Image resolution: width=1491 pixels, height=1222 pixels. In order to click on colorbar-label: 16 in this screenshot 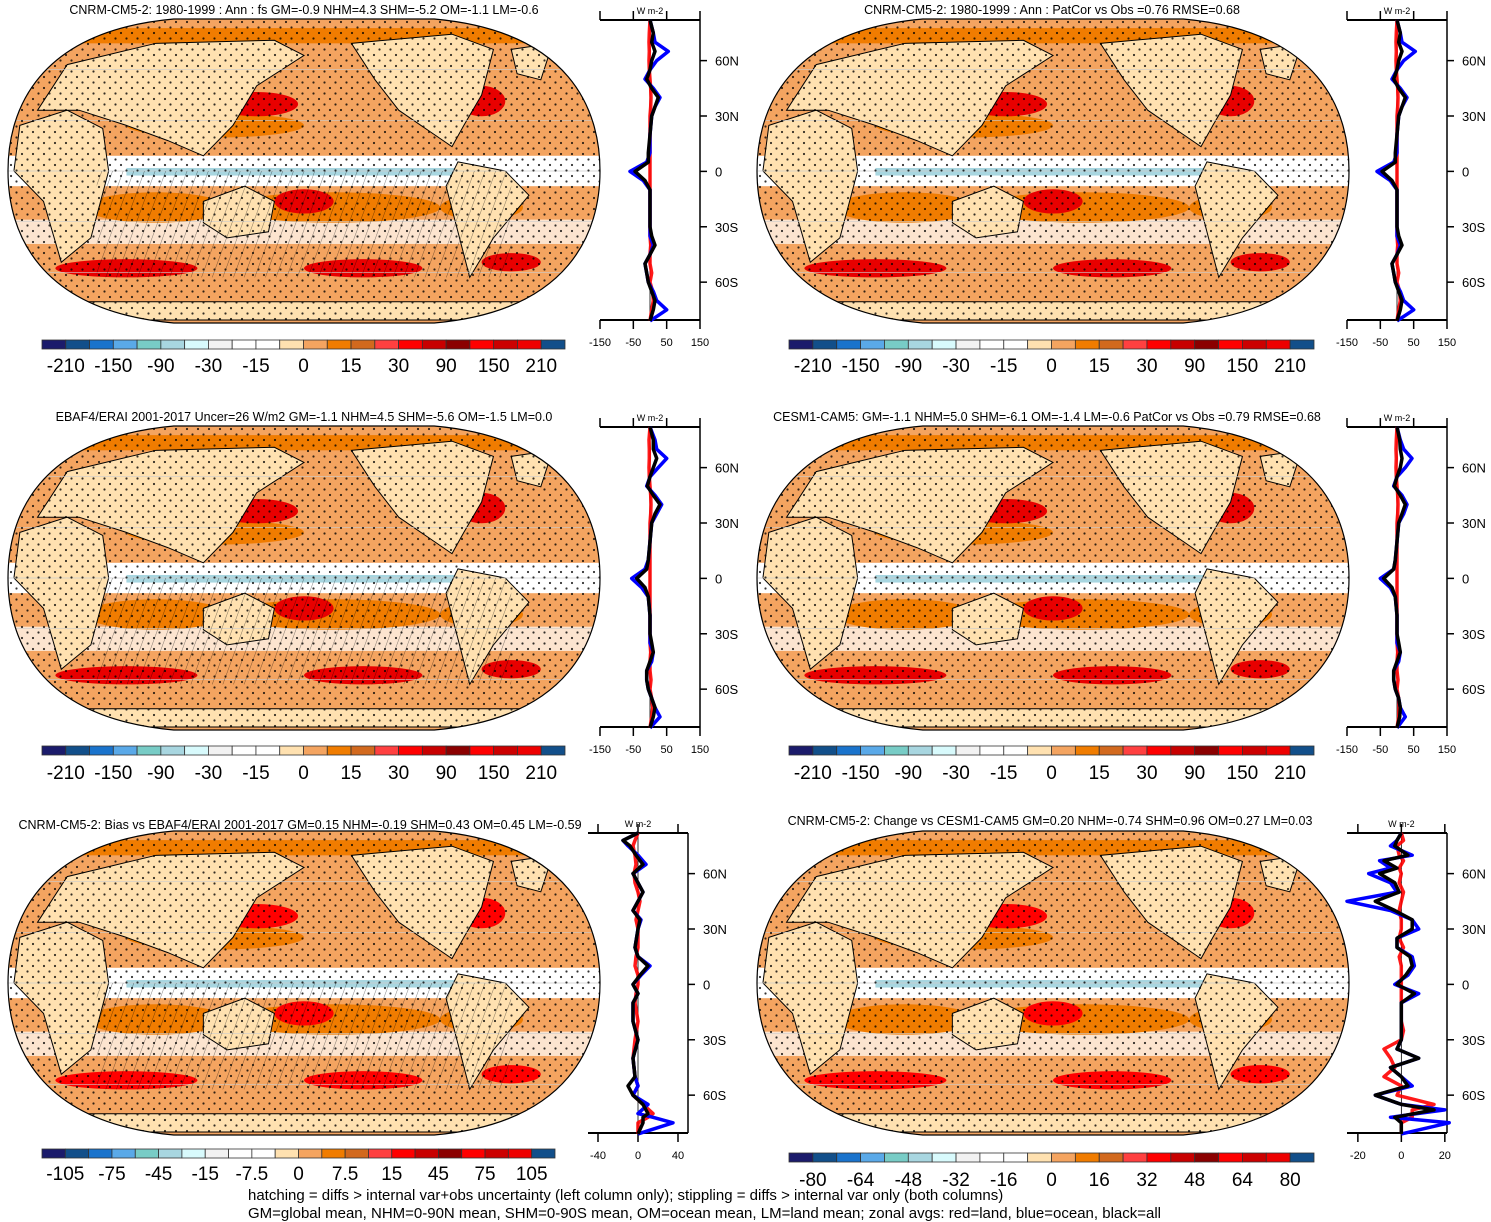, I will do `click(1099, 1180)`.